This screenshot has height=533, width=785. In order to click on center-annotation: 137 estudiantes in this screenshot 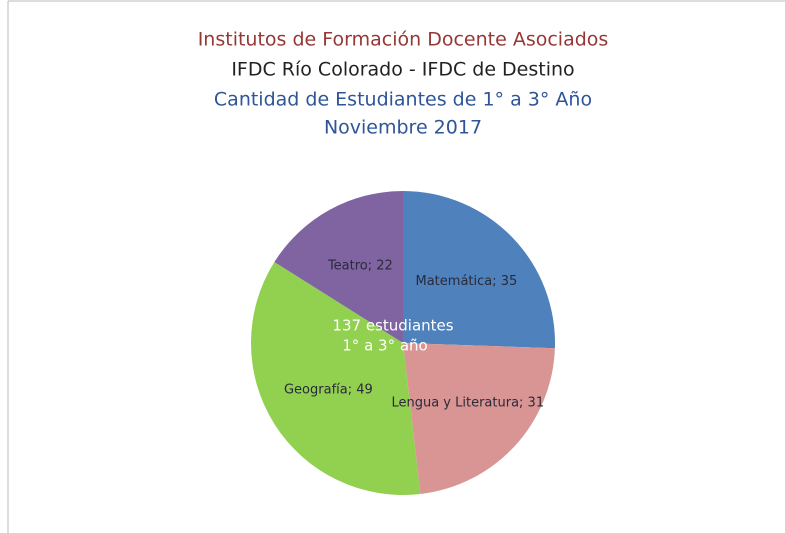, I will do `click(392, 326)`.